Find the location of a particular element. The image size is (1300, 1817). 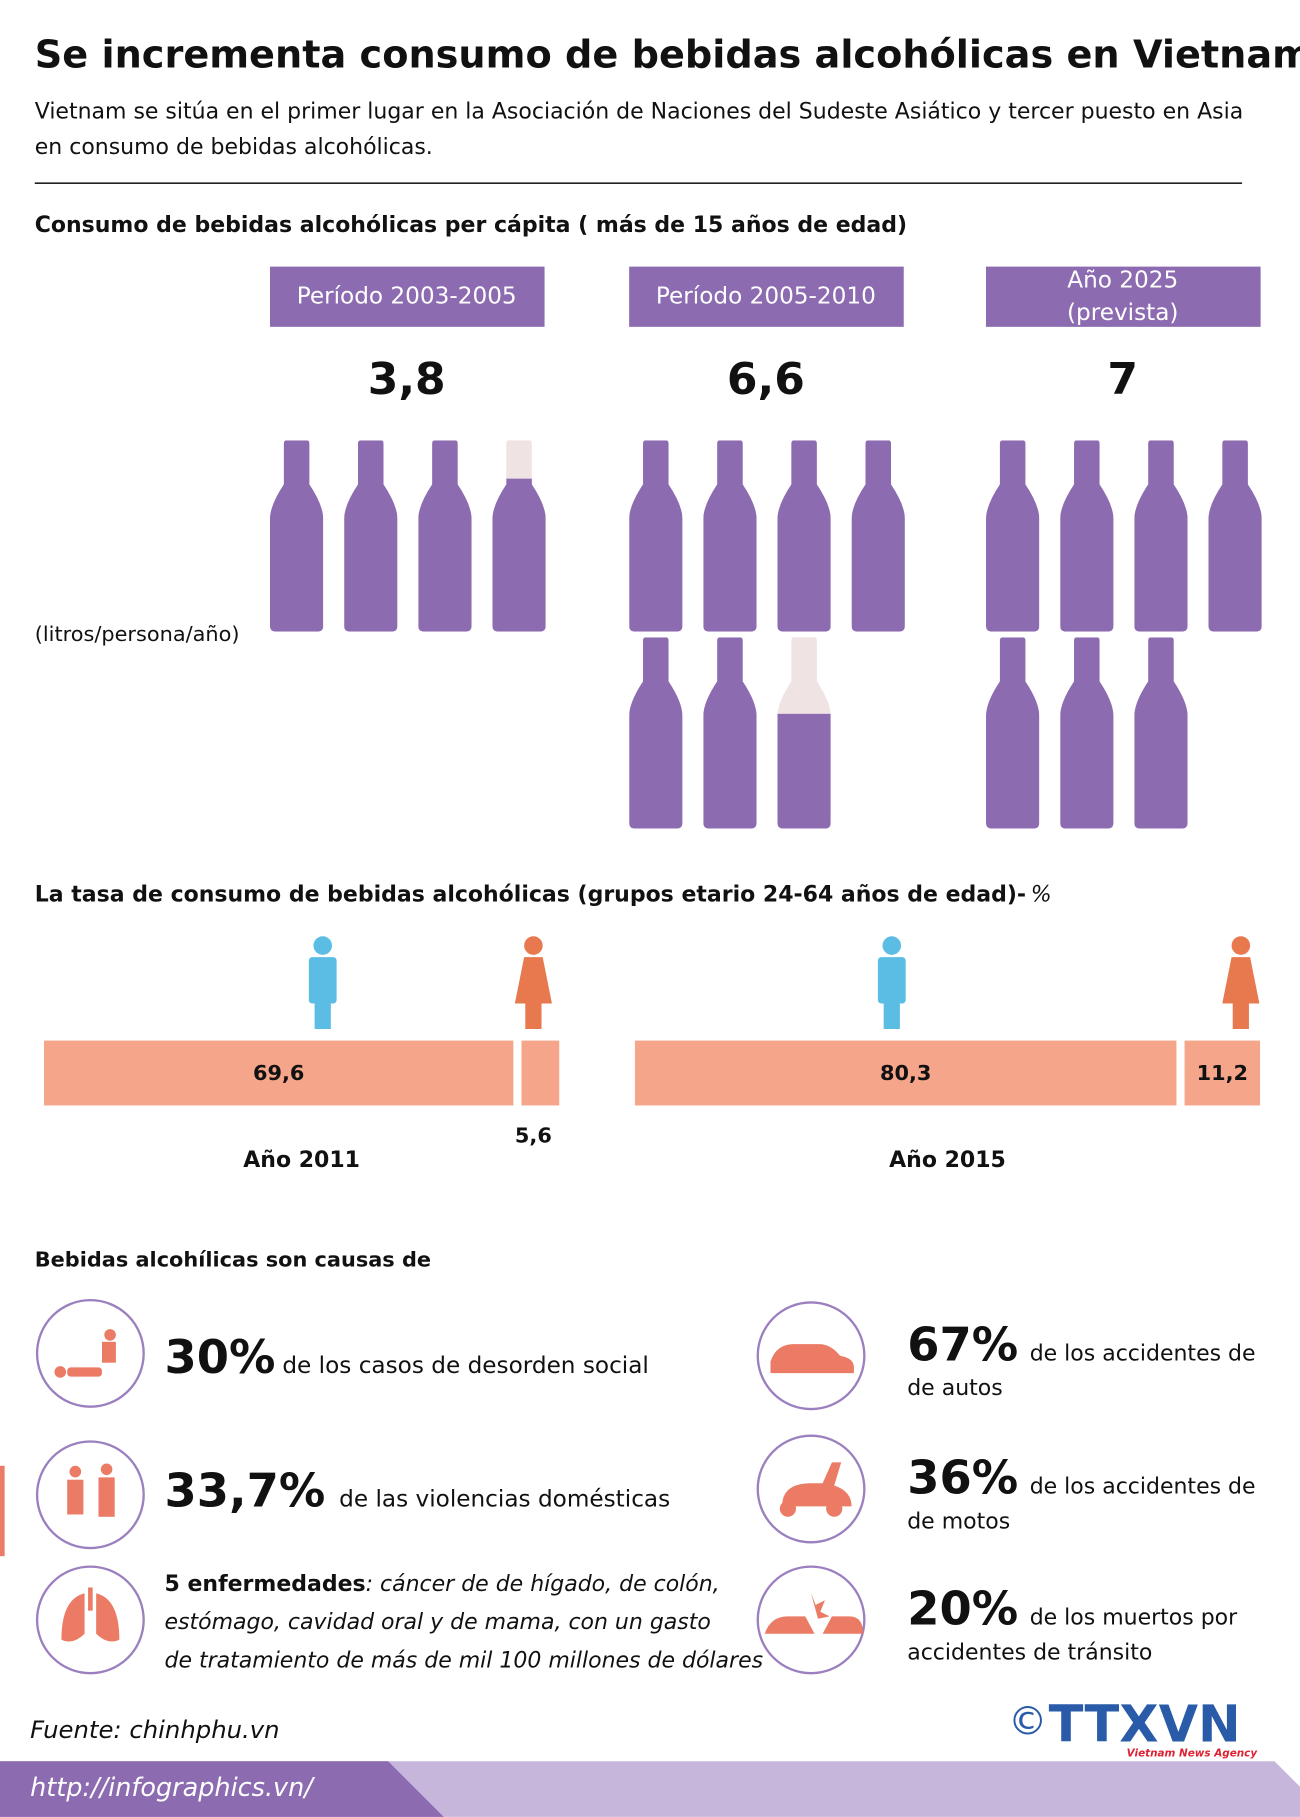

bar-label: 11,2 is located at coordinates (1222, 1073).